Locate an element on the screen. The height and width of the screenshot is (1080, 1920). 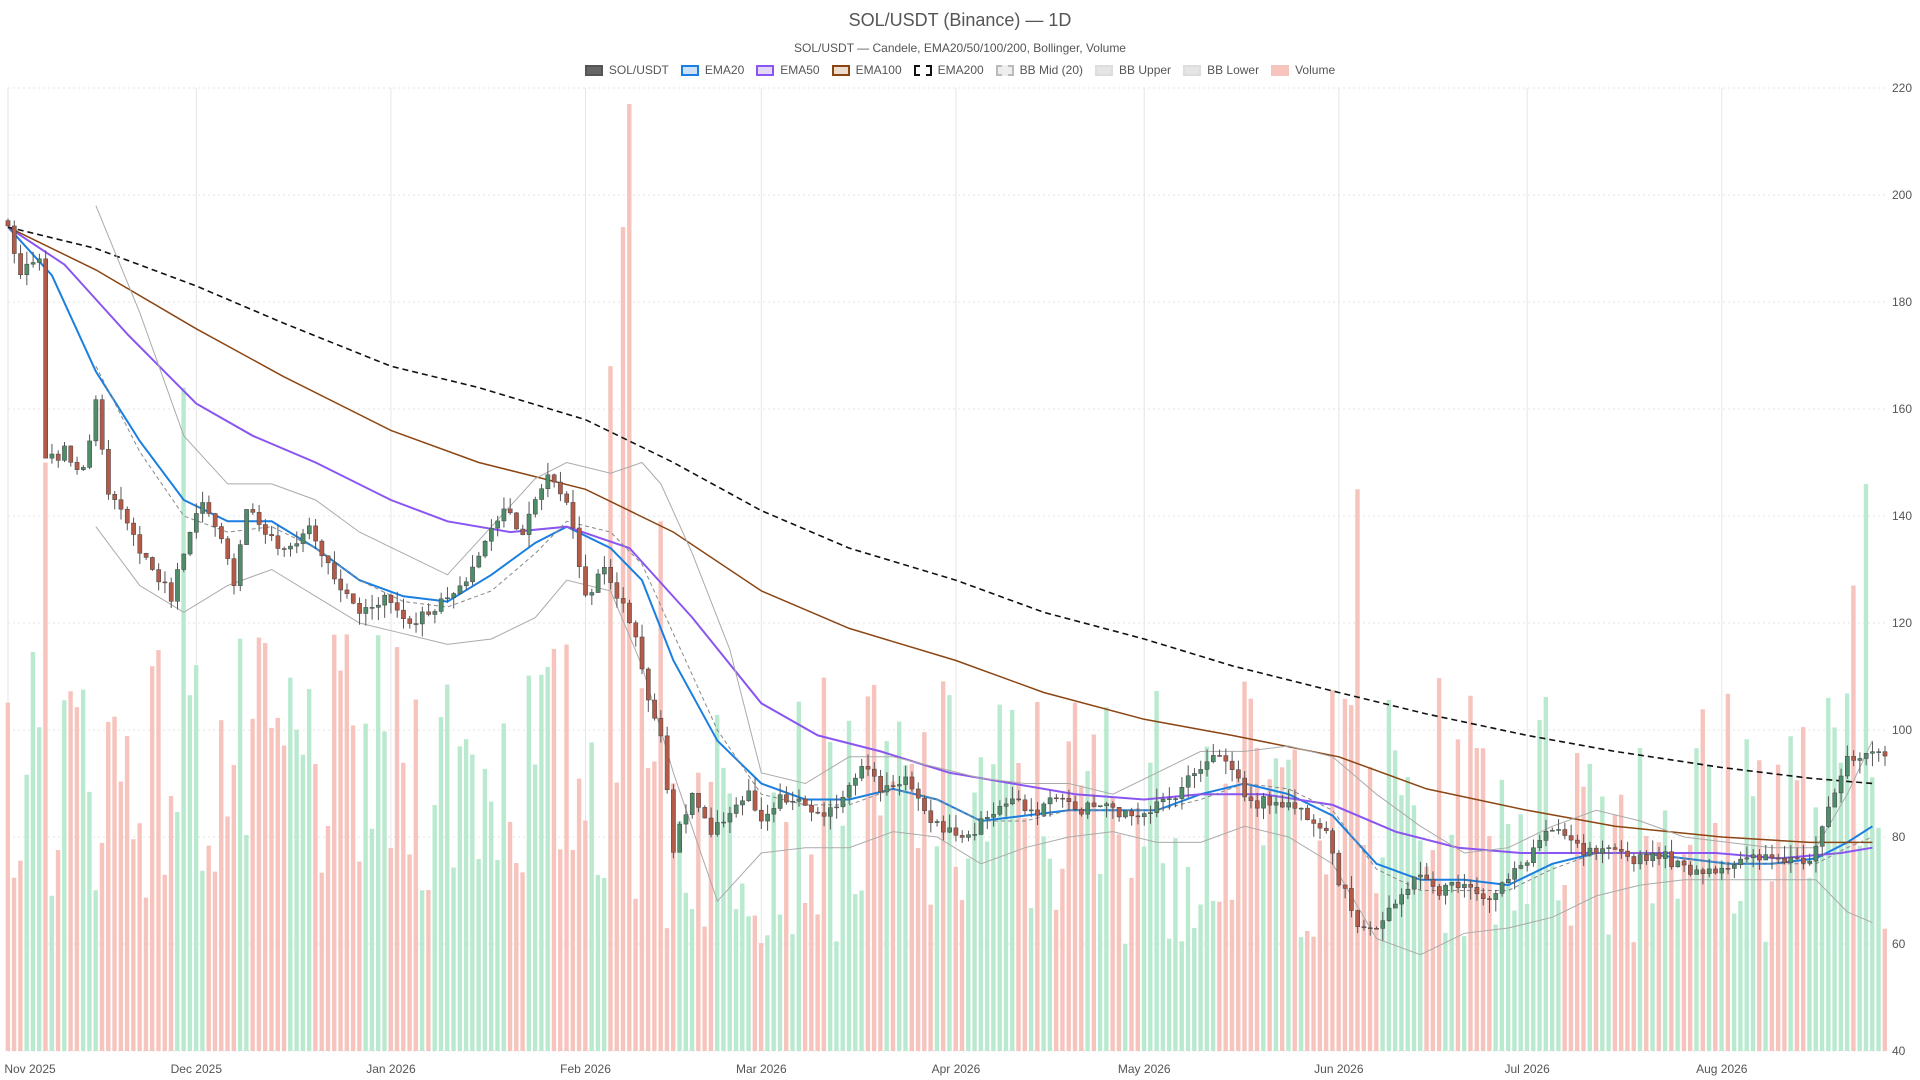
legend-item-ema50: EMA50 is located at coordinates (788, 70).